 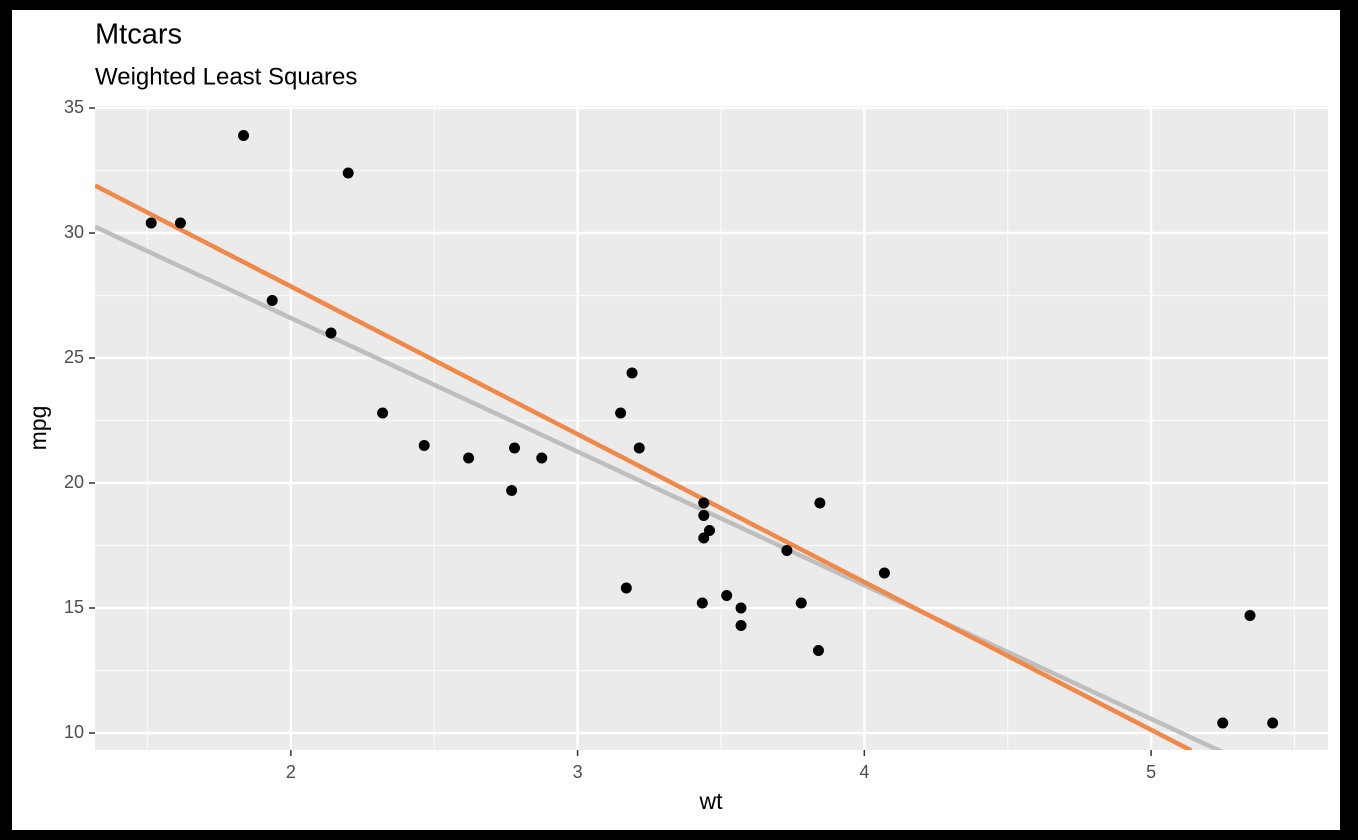 What do you see at coordinates (578, 772) in the screenshot?
I see `x-tick-label: 3` at bounding box center [578, 772].